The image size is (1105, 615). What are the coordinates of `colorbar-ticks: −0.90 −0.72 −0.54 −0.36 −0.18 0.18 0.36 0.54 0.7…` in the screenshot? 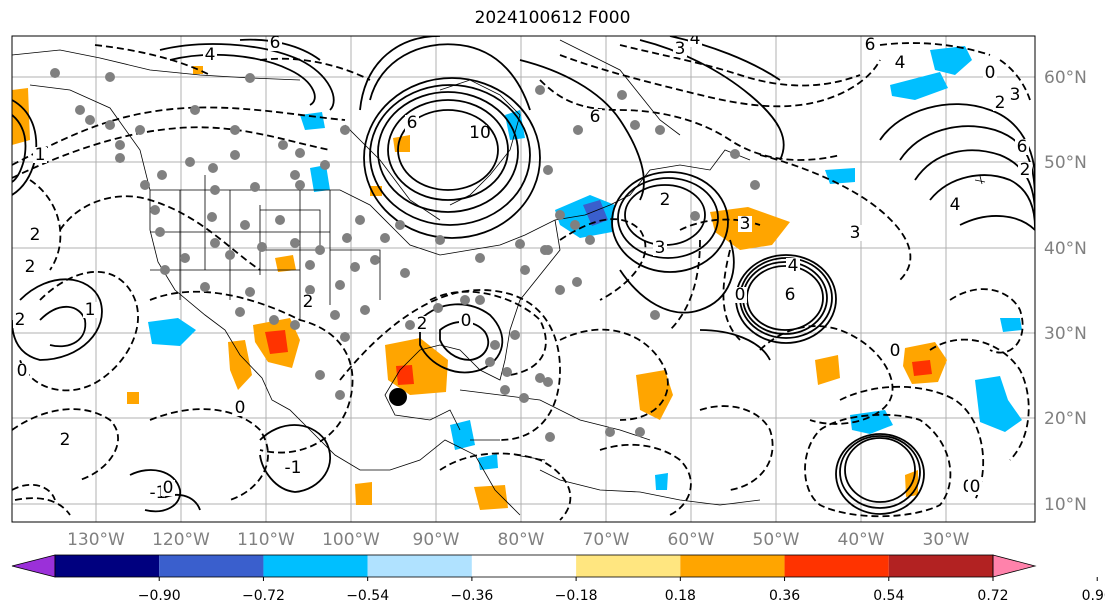 It's located at (621, 590).